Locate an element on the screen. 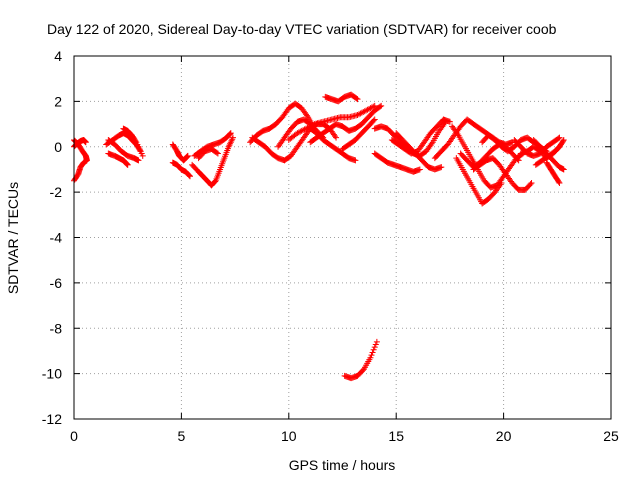 Image resolution: width=640 pixels, height=480 pixels. x-tick-label: 15 is located at coordinates (396, 436).